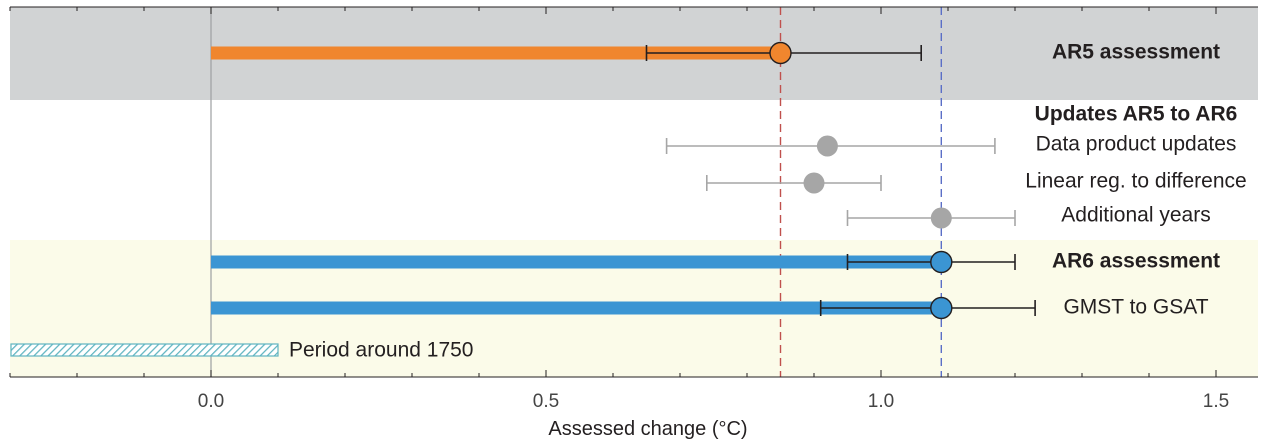 This screenshot has height=443, width=1271. I want to click on row-label-1: Updates AR5 to AR6, so click(1136, 114).